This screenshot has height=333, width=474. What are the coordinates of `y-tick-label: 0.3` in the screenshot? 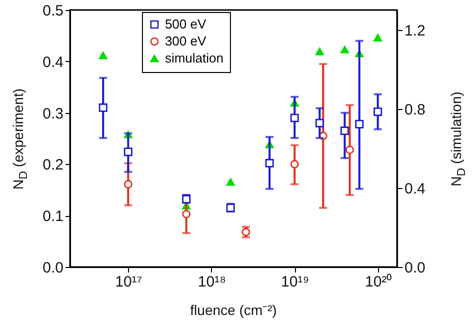 It's located at (53, 113).